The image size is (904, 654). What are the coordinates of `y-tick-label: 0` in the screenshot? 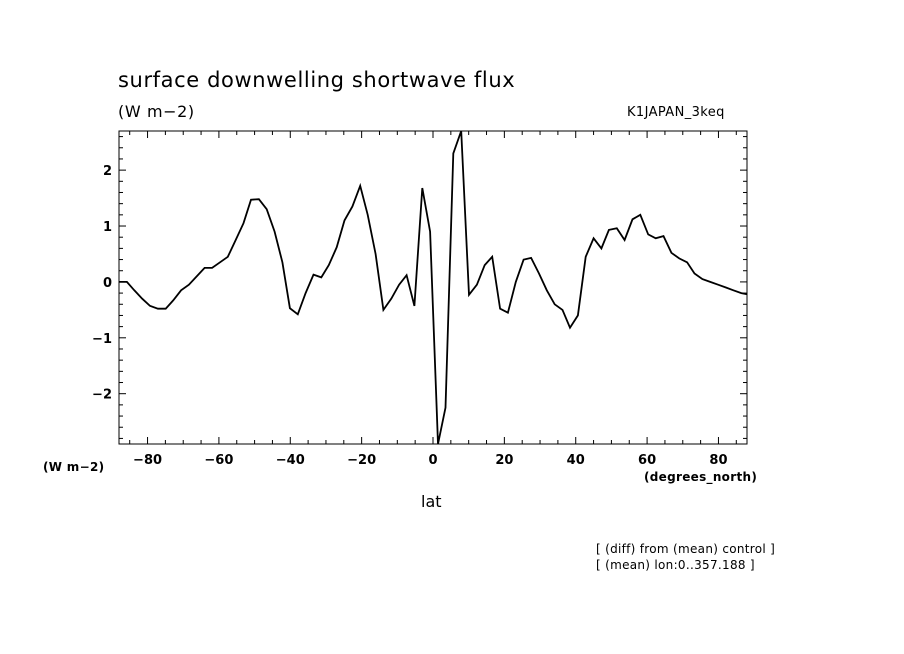 It's located at (107, 283).